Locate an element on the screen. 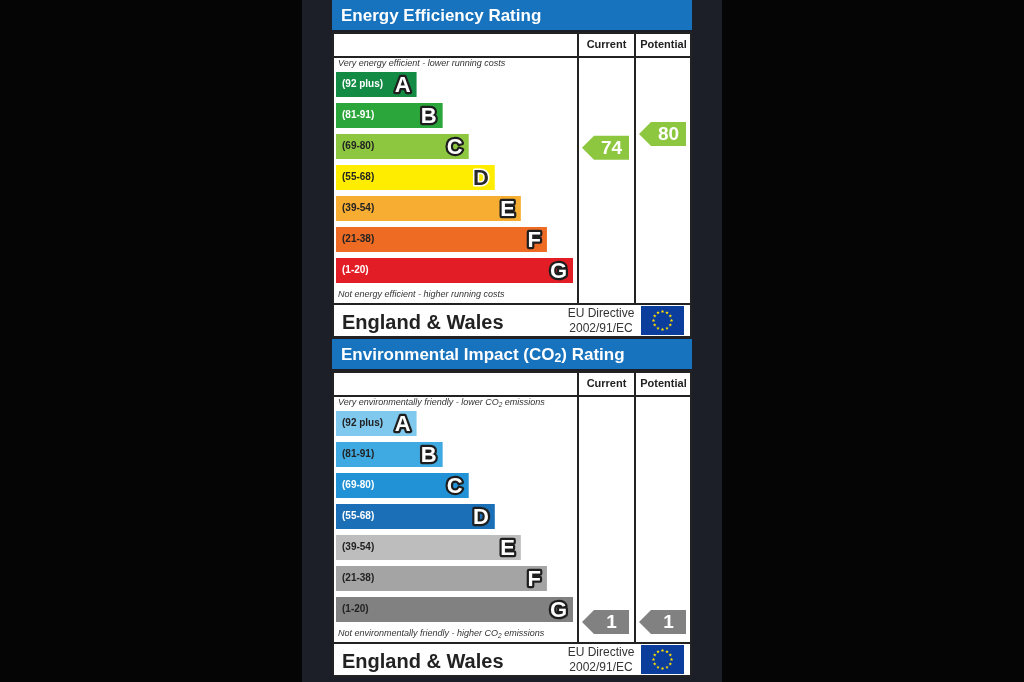 This screenshot has width=1024, height=682. text: Very environmentally friendly - lower CO$_{2}$ emissions is located at coordinates (441, 402).